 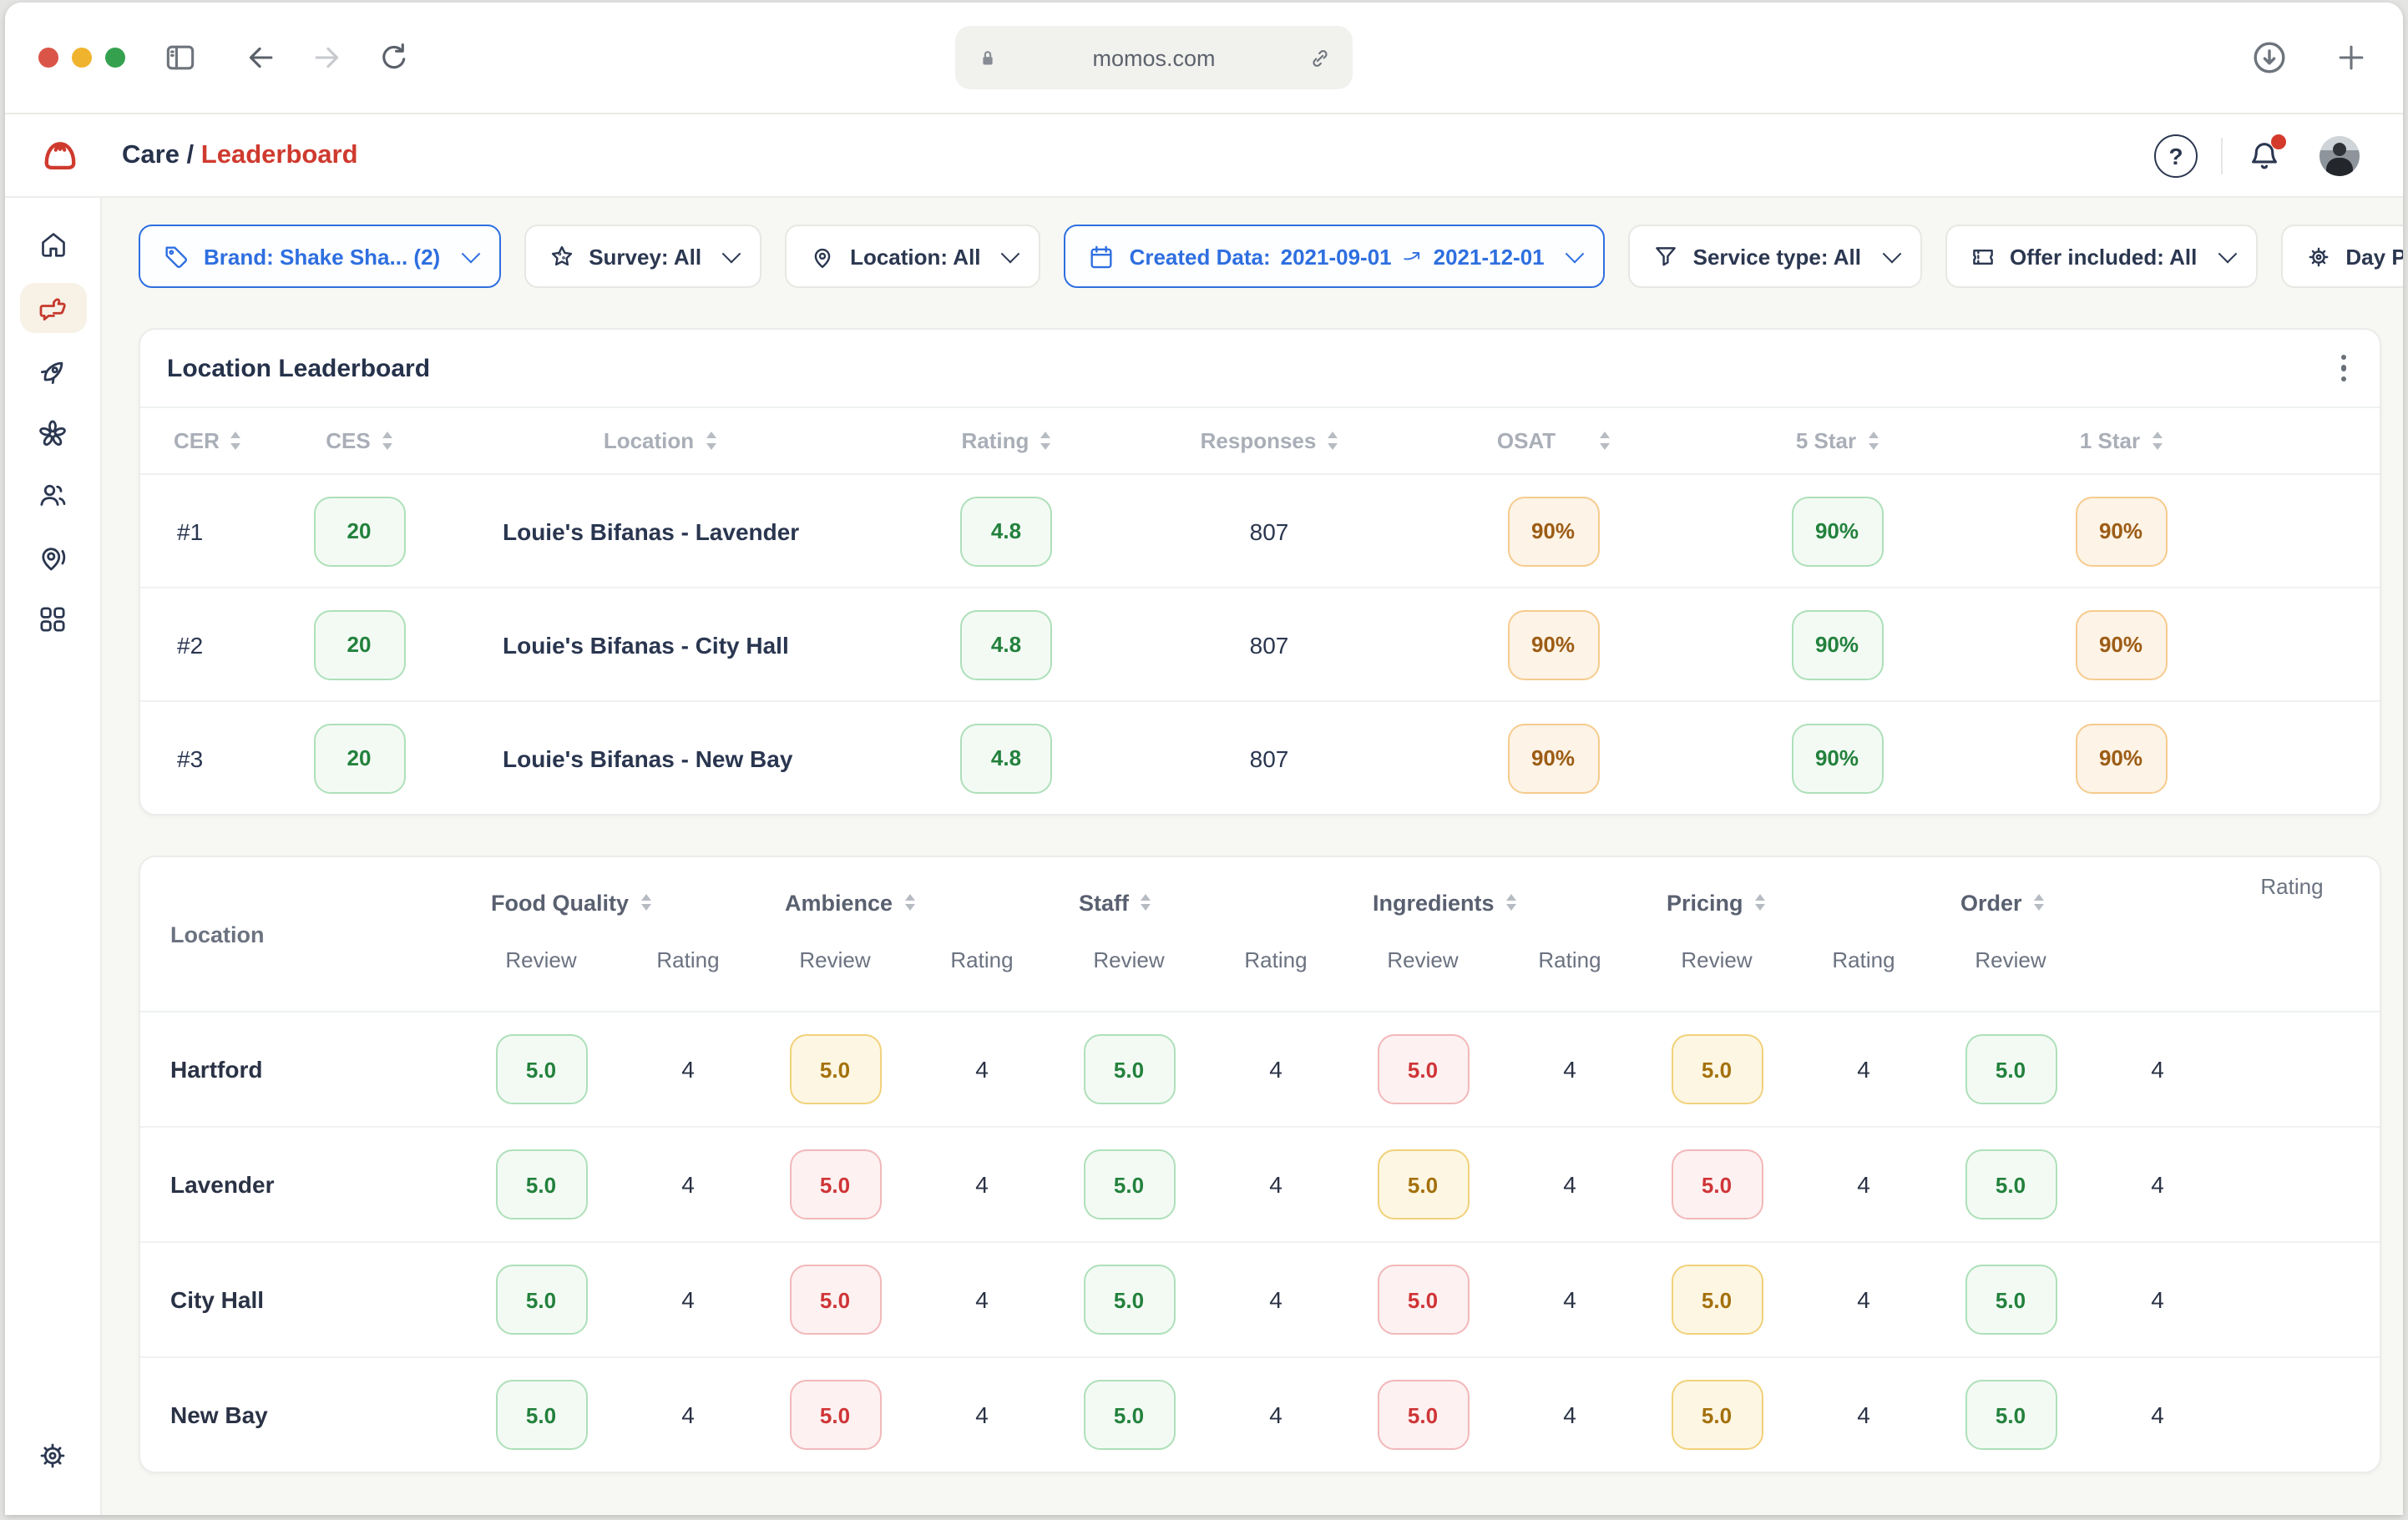 What do you see at coordinates (1260, 1414) in the screenshot?
I see `category-row: New Bay 5.0 4 5.0 4 5.0 4 5.0 4 5.0 4 5.0 4` at bounding box center [1260, 1414].